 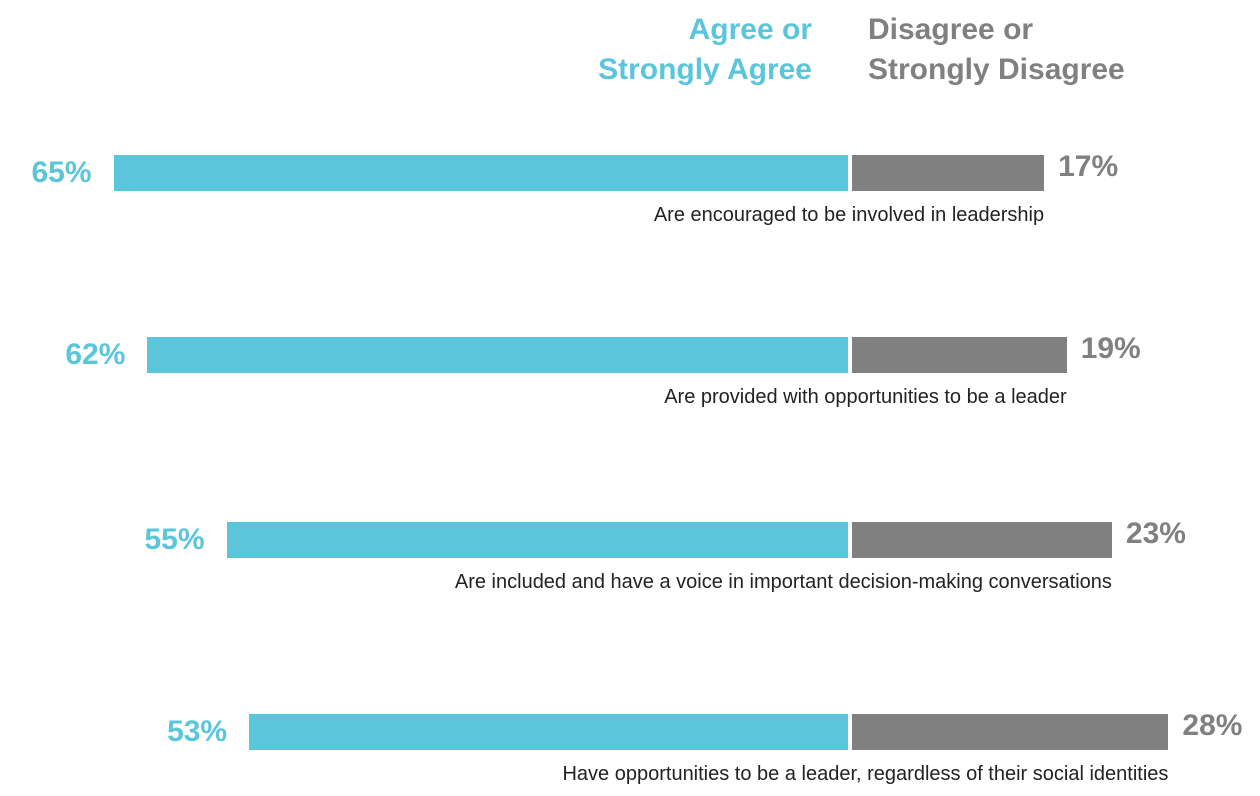 I want to click on legend-disagree: Disagree or Strongly Disagree, so click(x=996, y=49).